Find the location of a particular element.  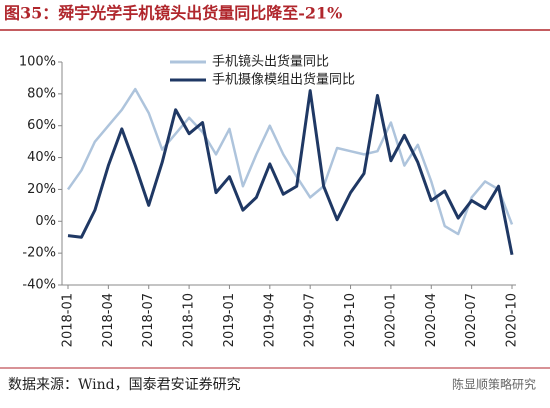

y-tick-label: 40% is located at coordinates (41, 157).